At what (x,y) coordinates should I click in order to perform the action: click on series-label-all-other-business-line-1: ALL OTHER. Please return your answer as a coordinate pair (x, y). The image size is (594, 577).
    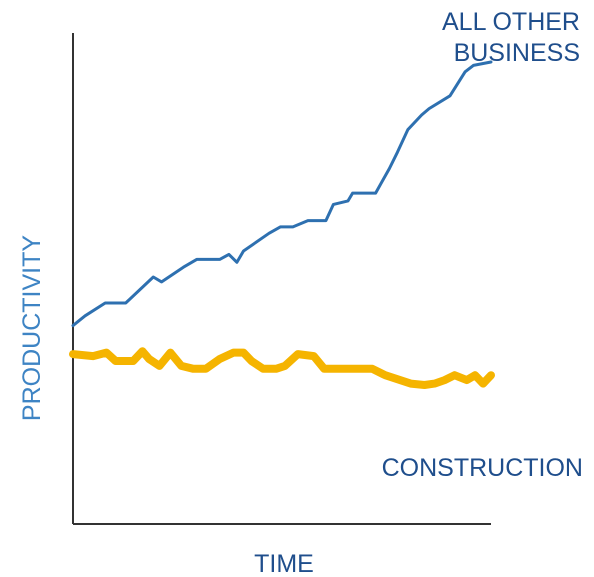
    Looking at the image, I should click on (511, 22).